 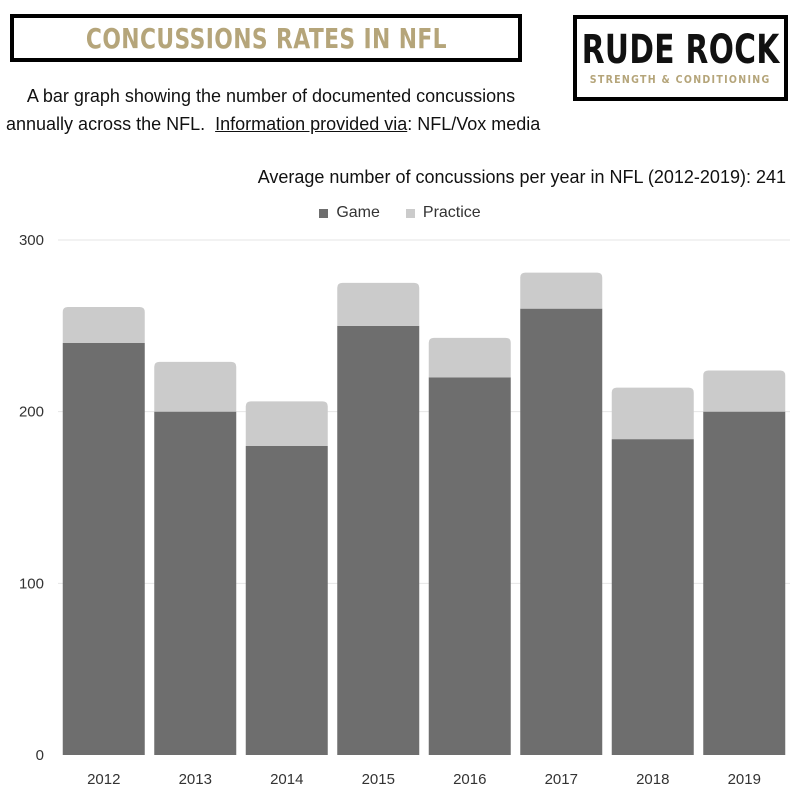 What do you see at coordinates (195, 386) in the screenshot?
I see `bar-practice-2013` at bounding box center [195, 386].